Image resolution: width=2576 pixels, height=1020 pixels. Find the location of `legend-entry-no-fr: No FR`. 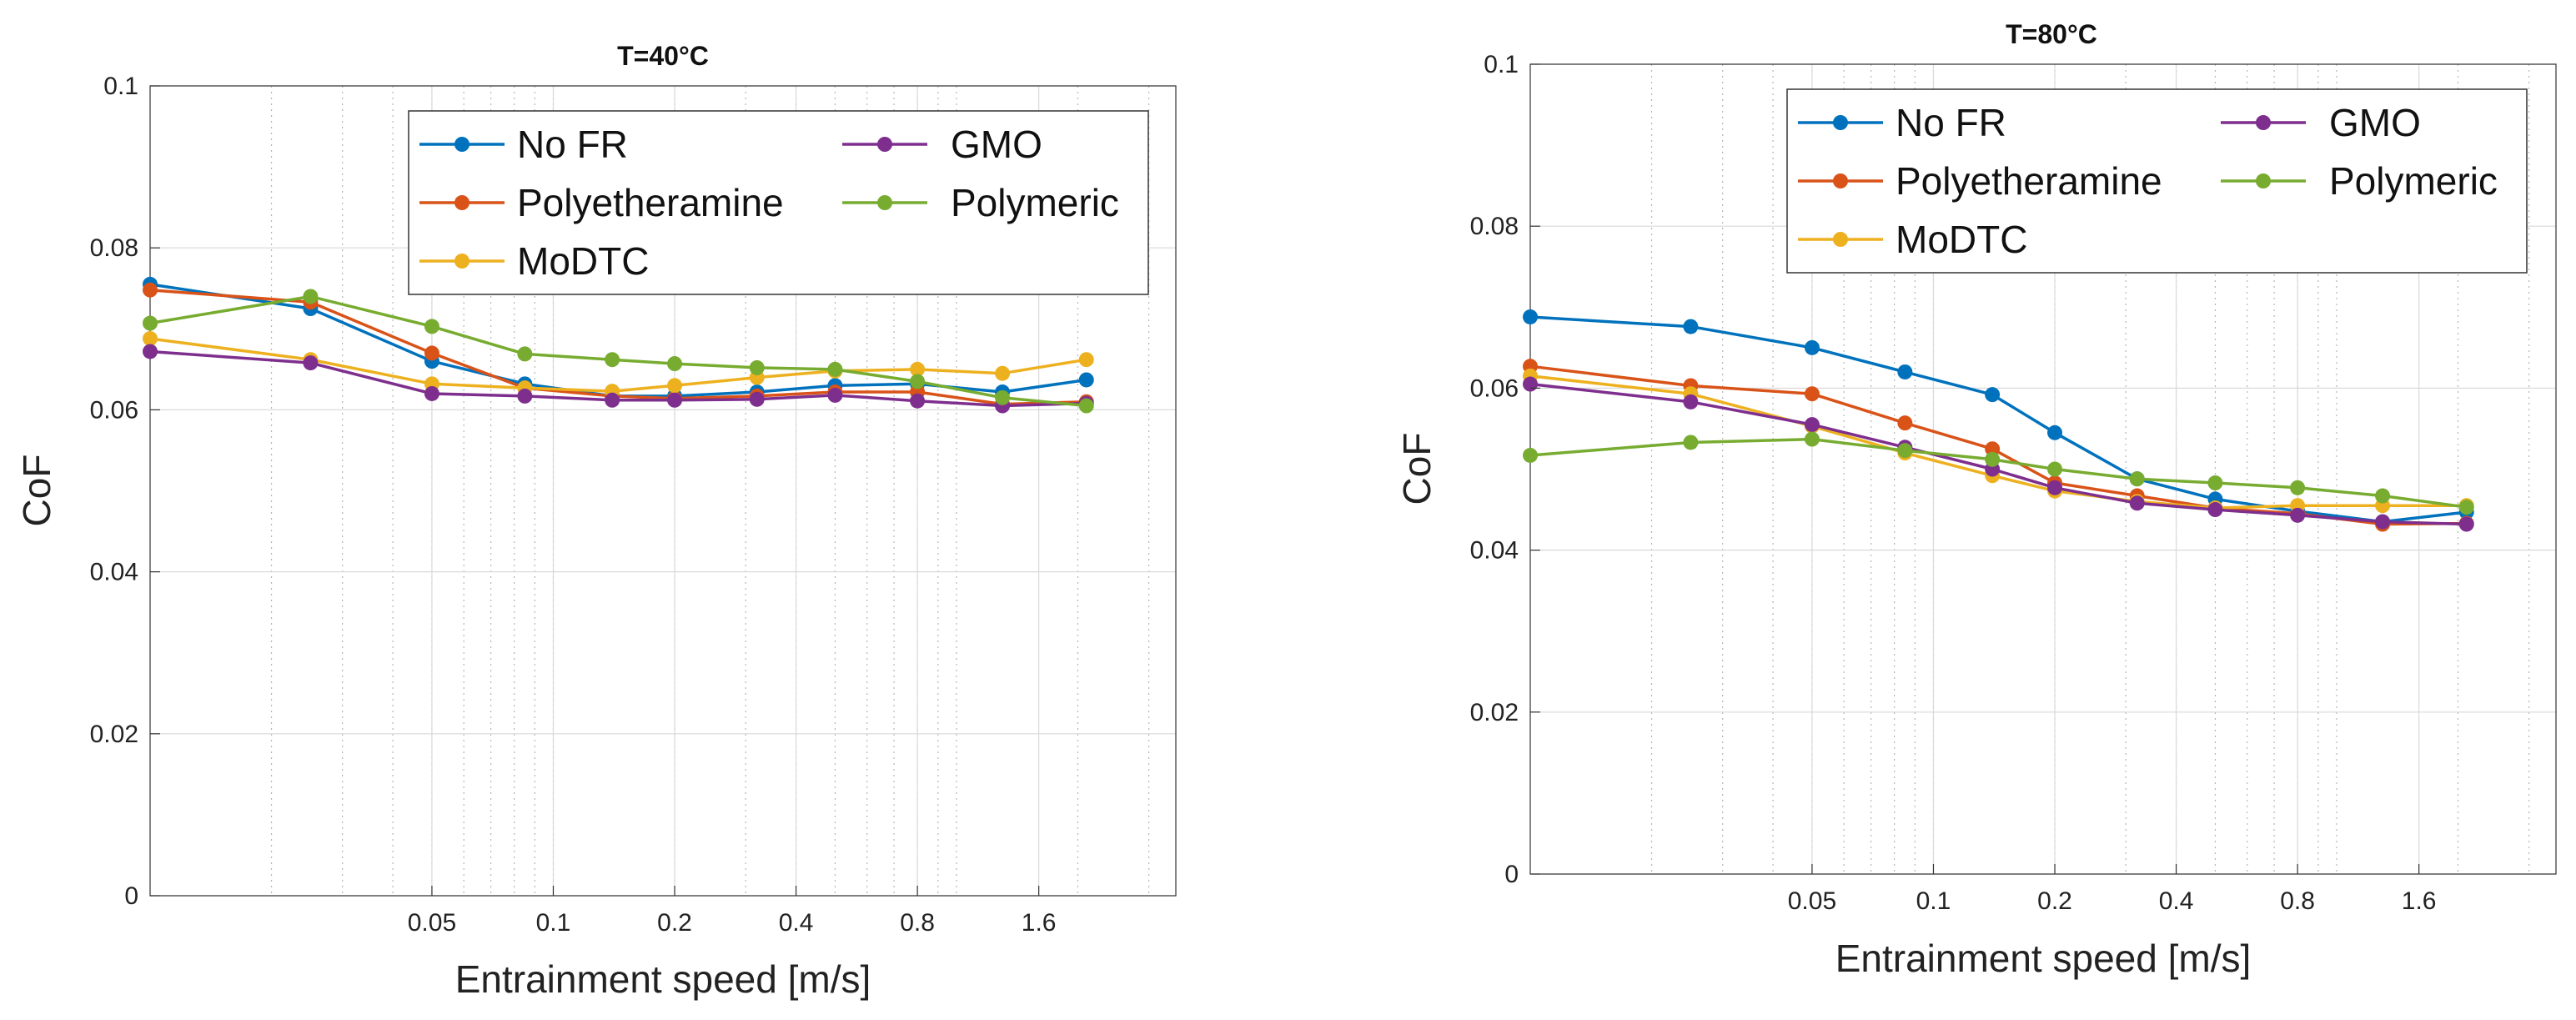

legend-entry-no-fr: No FR is located at coordinates (1902, 122).